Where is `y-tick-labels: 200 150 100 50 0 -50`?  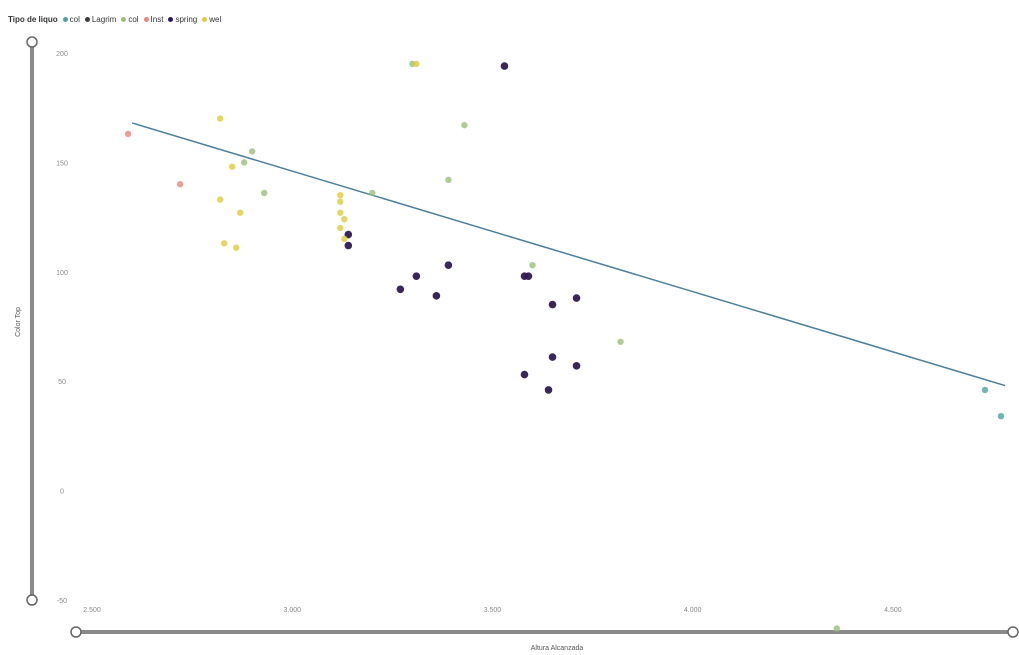
y-tick-labels: 200 150 100 50 0 -50 is located at coordinates (62, 328).